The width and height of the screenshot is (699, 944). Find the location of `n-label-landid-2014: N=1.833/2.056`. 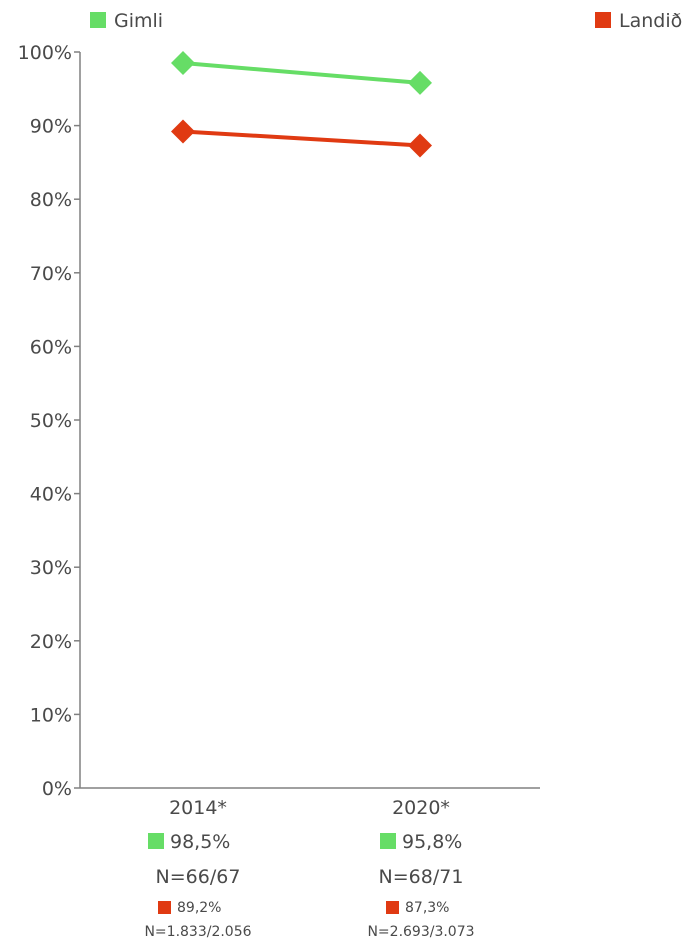

n-label-landid-2014: N=1.833/2.056 is located at coordinates (197, 932).